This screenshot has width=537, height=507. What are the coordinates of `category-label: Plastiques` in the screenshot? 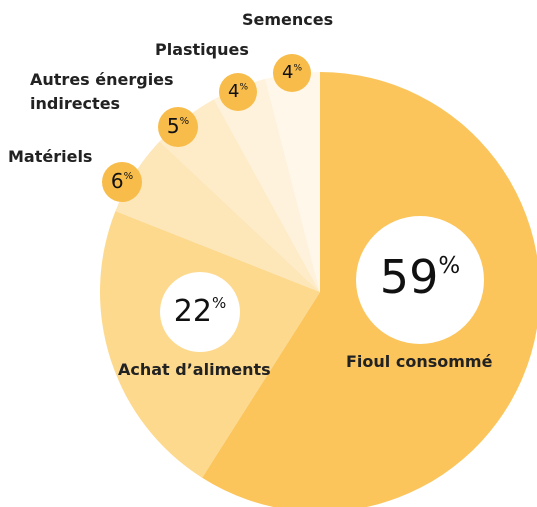 It's located at (202, 49).